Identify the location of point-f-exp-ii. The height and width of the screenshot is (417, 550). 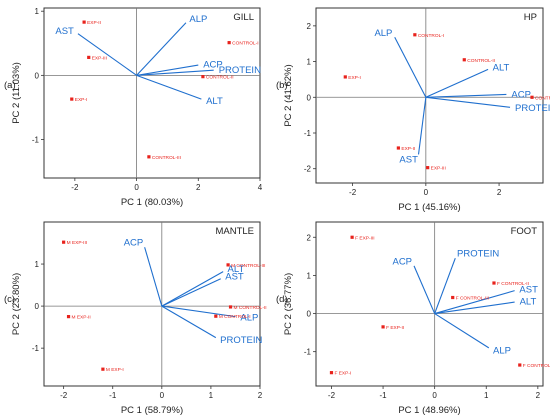
(383, 327).